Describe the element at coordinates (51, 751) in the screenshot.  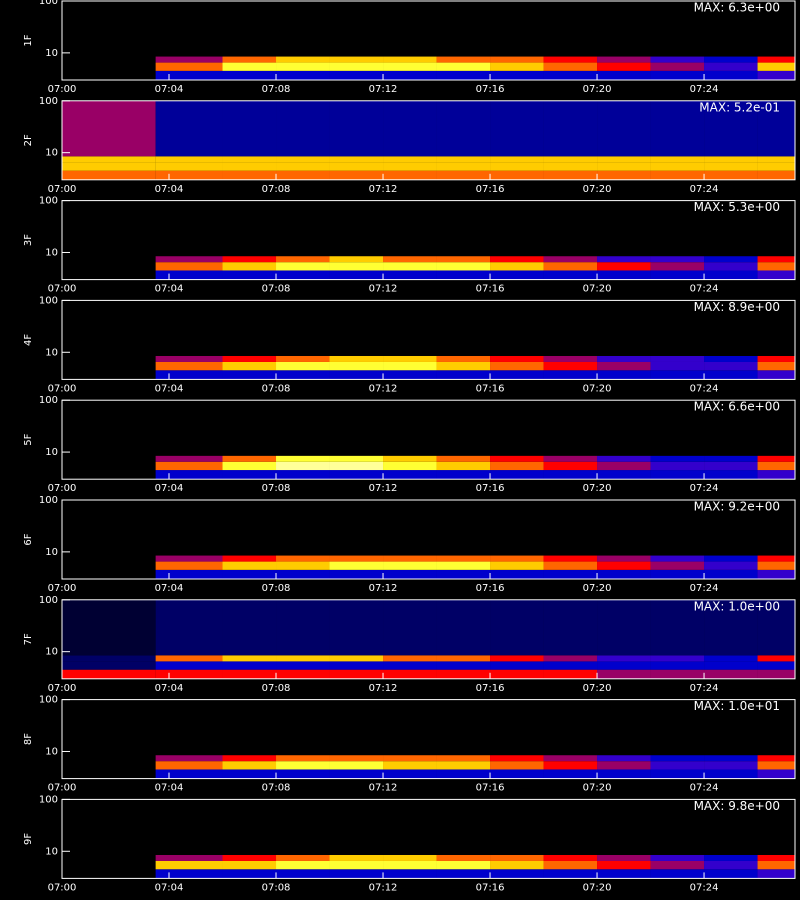
I see `y-tick-label: 10` at that location.